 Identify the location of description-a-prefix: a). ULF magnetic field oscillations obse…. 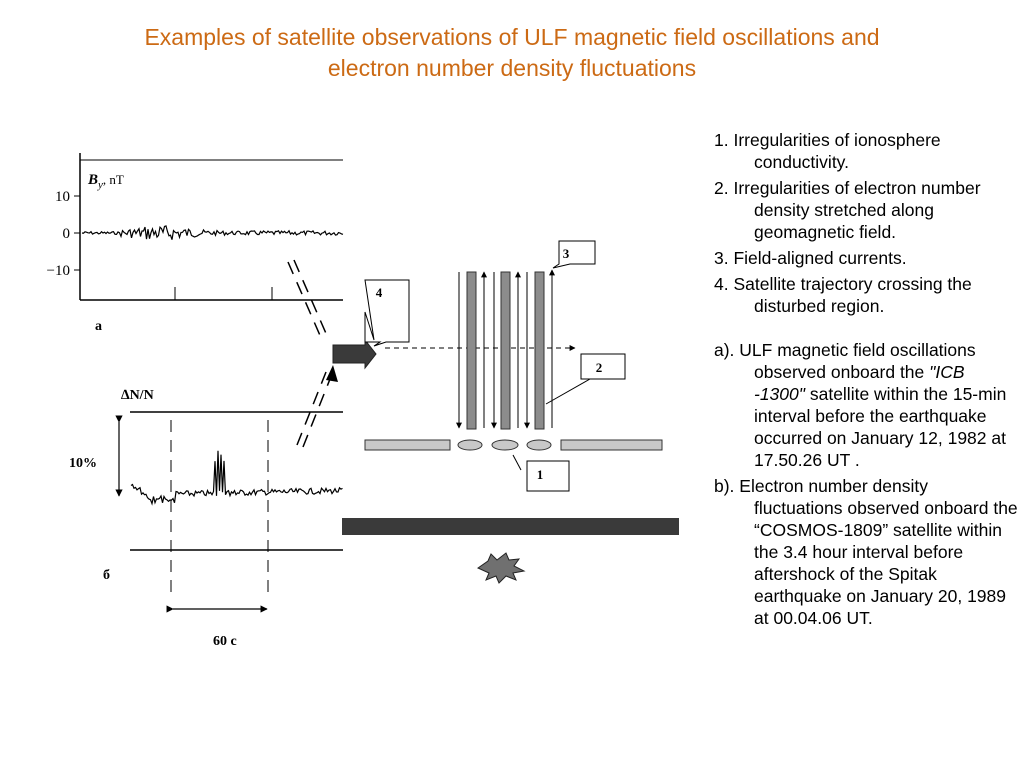
(845, 361).